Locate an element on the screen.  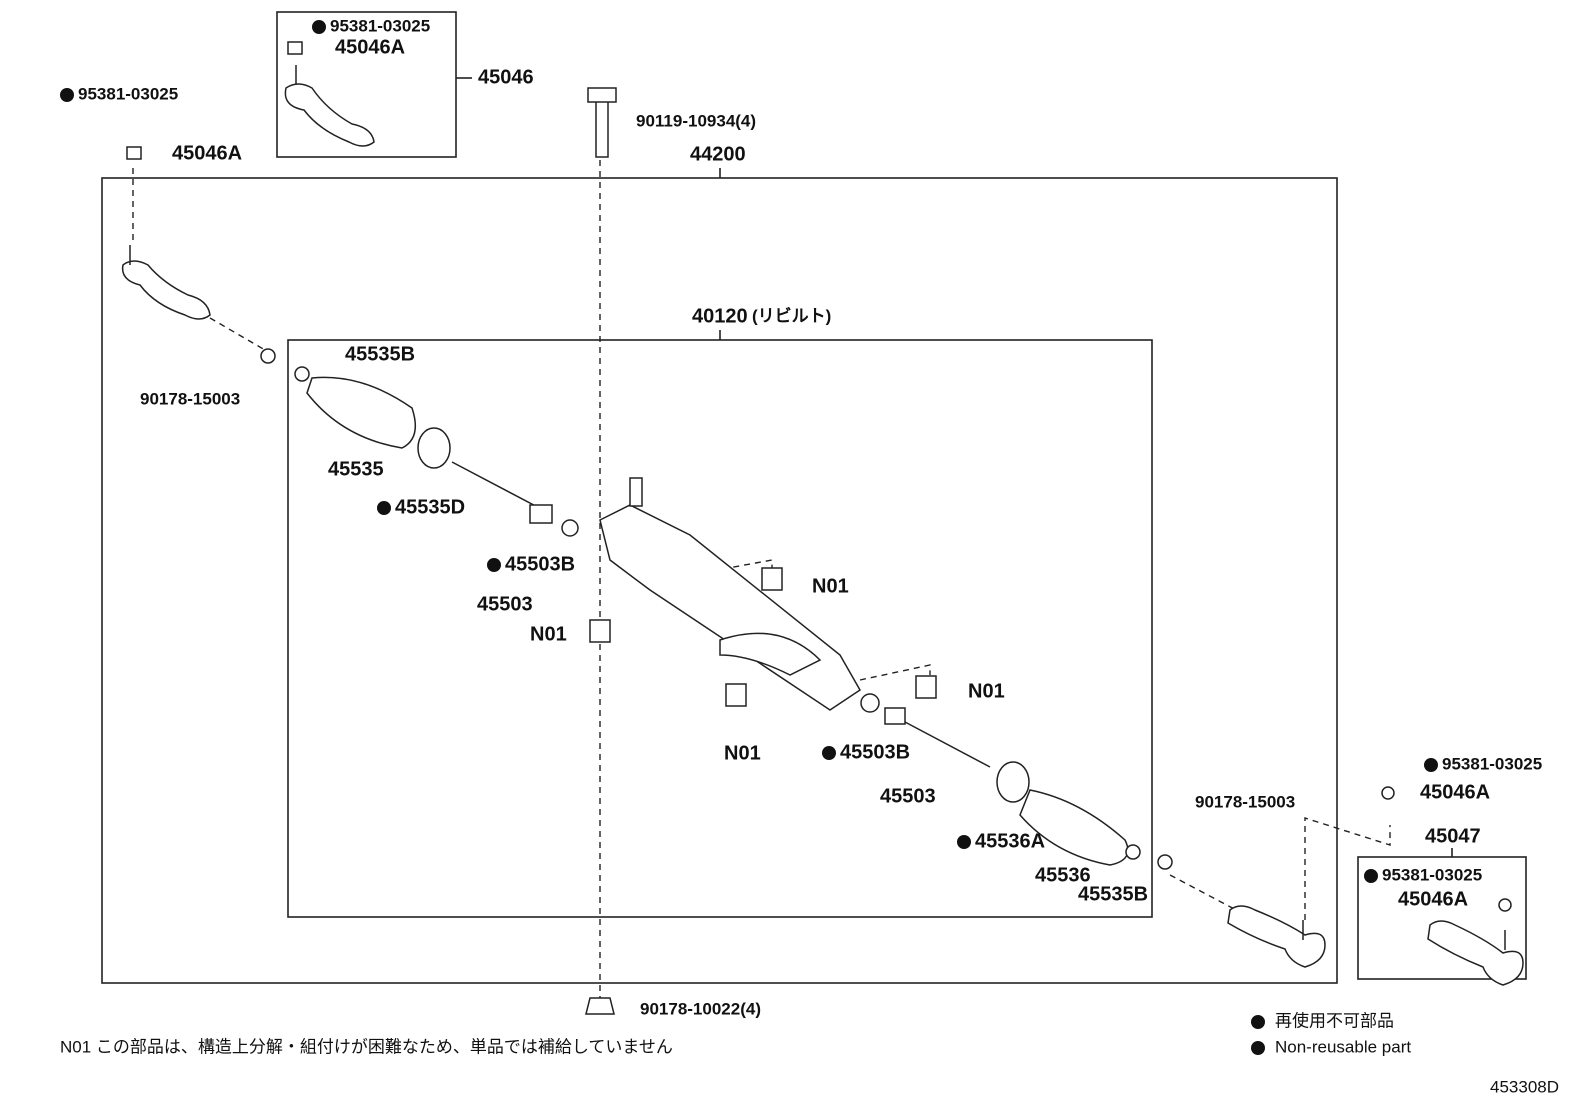
part-number: 90178-10022(4) is located at coordinates (700, 1008).